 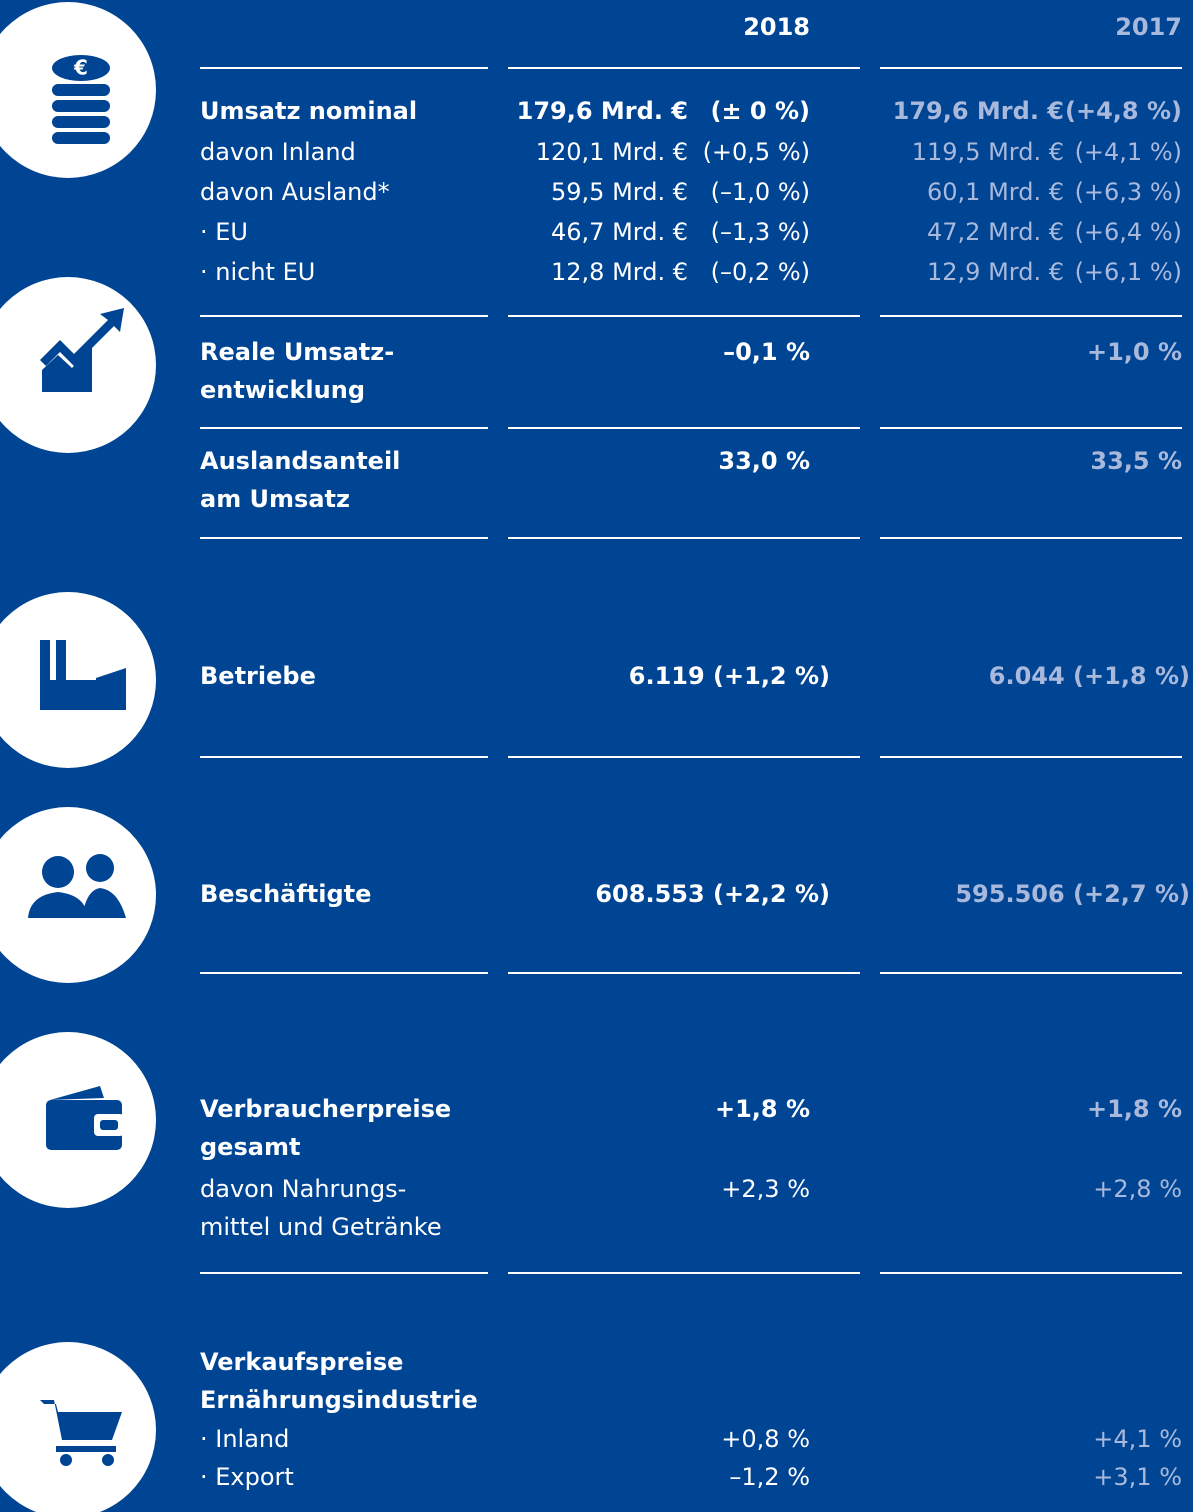 I want to click on value: +3,1 %, so click(x=1137, y=1477).